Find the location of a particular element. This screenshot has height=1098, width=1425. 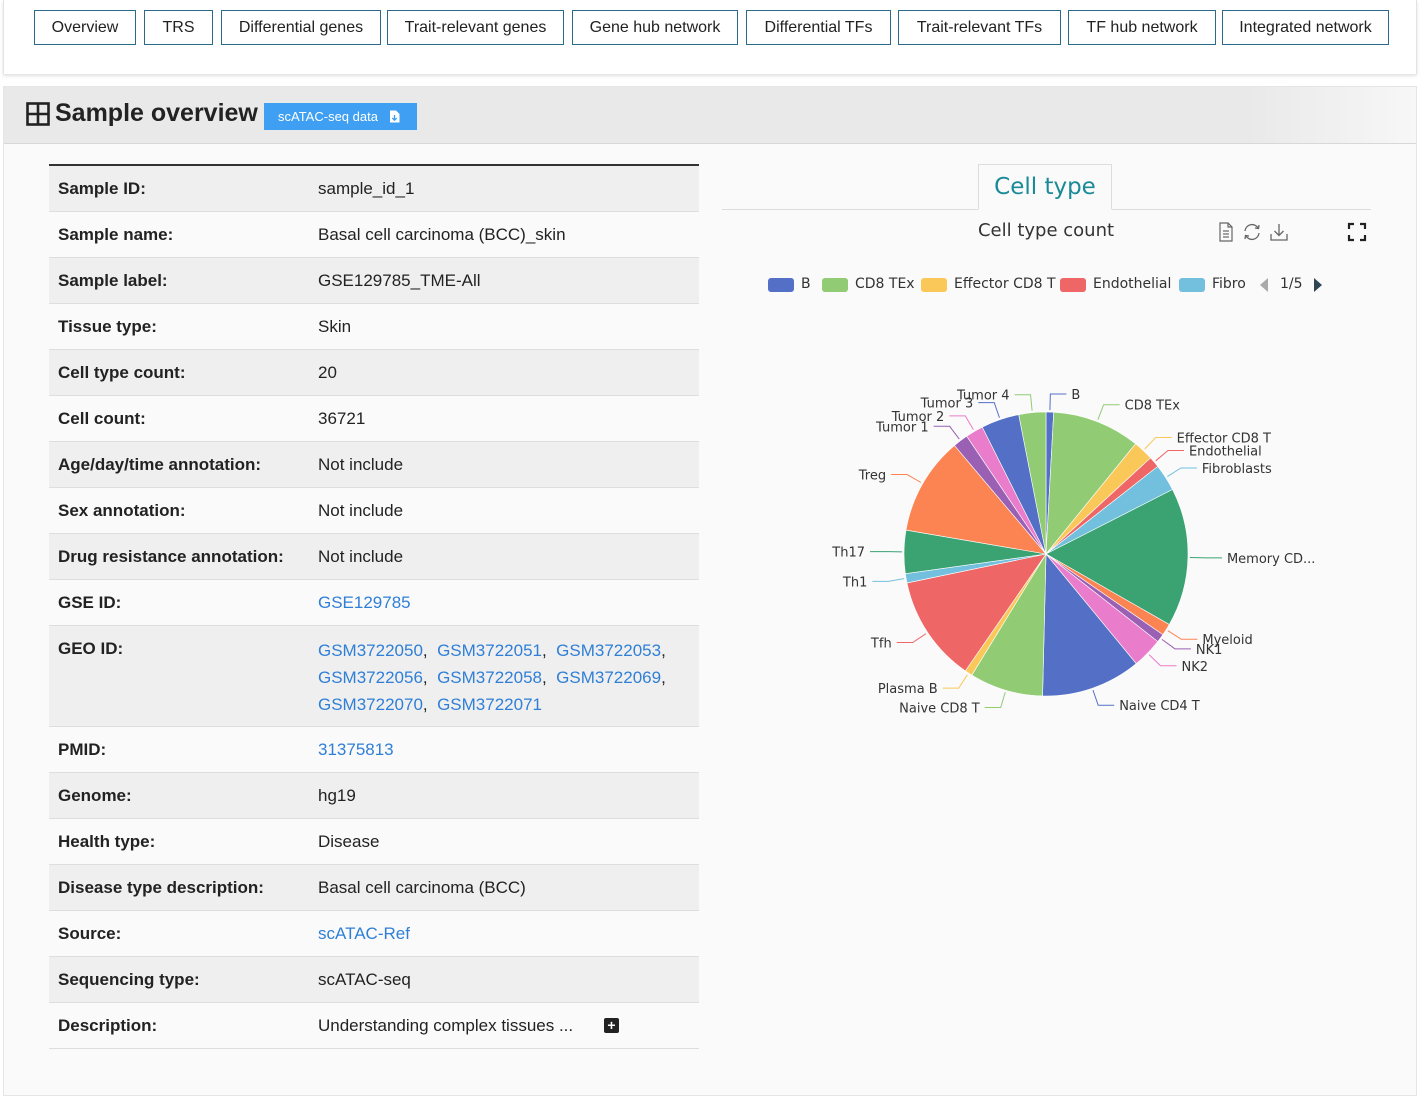

nav-integrated-network-button: Integrated network is located at coordinates (1305, 27).